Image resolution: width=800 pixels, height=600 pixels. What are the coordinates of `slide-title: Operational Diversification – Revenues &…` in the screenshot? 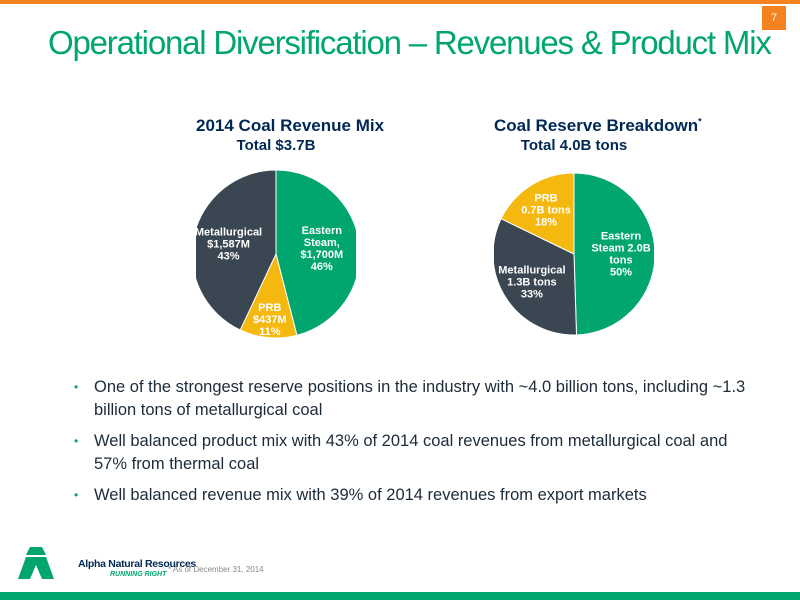 It's located at (410, 42).